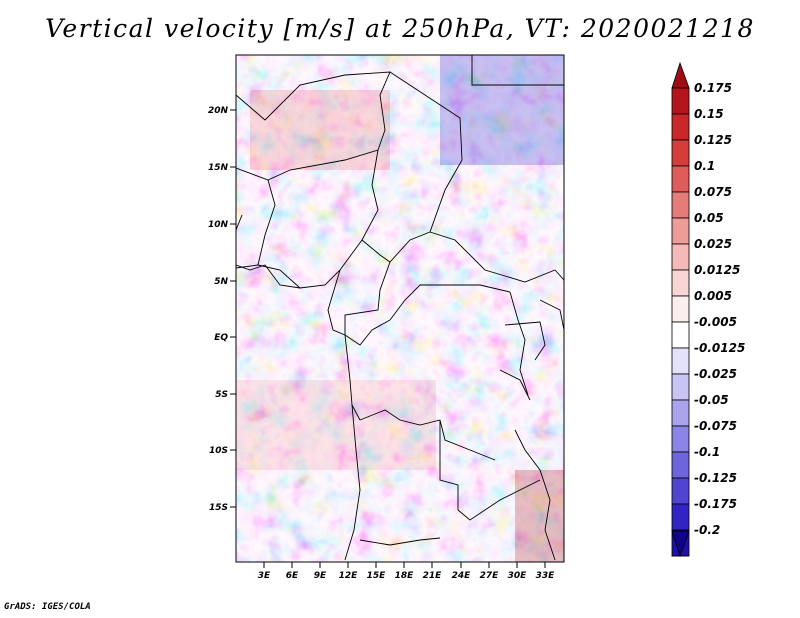  What do you see at coordinates (713, 140) in the screenshot?
I see `colorbar-label: 0.125` at bounding box center [713, 140].